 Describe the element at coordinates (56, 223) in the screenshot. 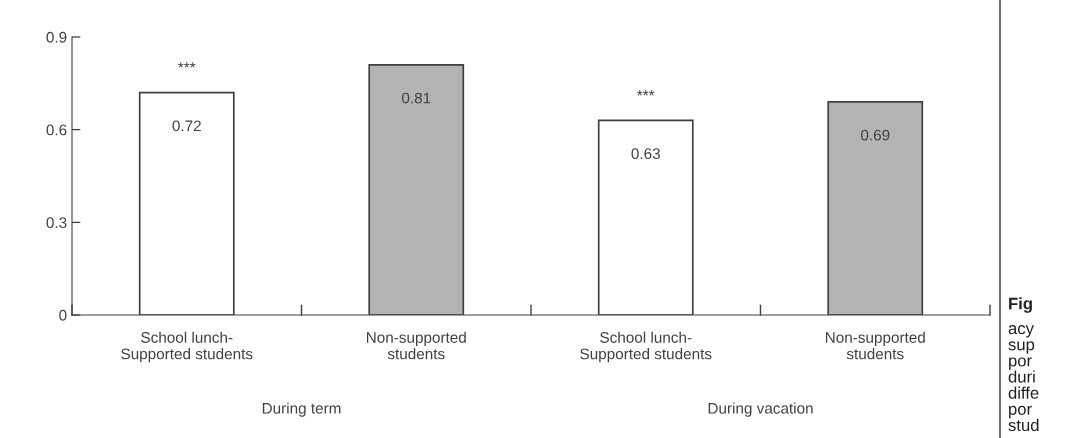

I see `y-tick-label: 0.3` at that location.